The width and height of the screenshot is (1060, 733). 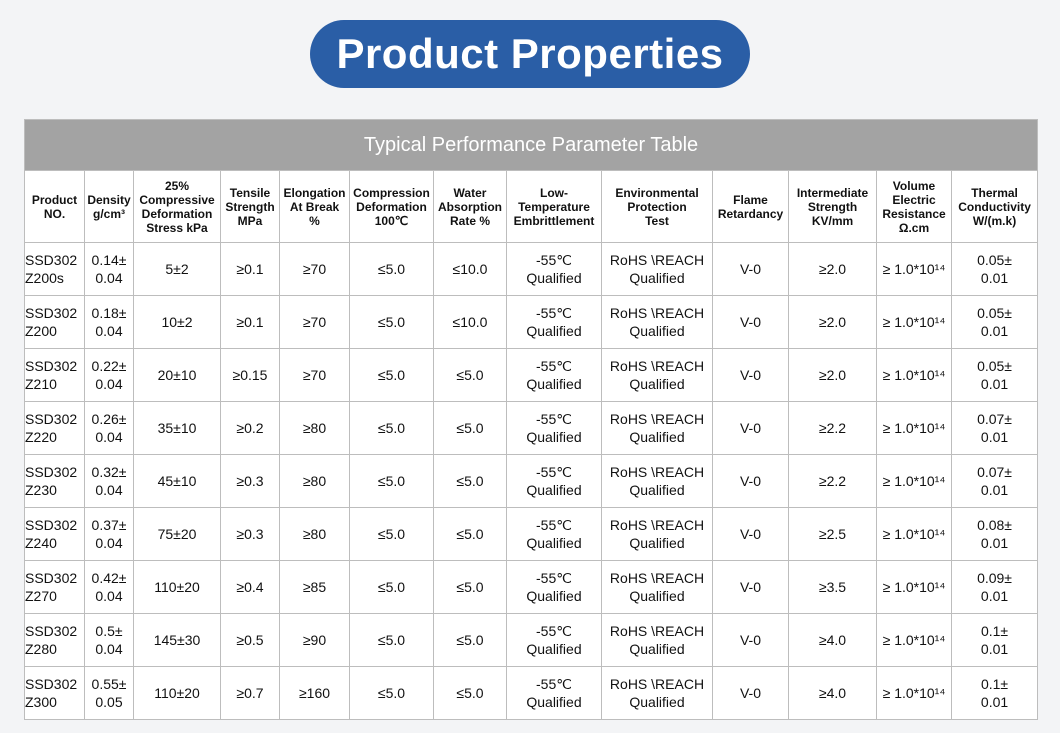 I want to click on table-cell: ≥2.5, so click(x=832, y=534).